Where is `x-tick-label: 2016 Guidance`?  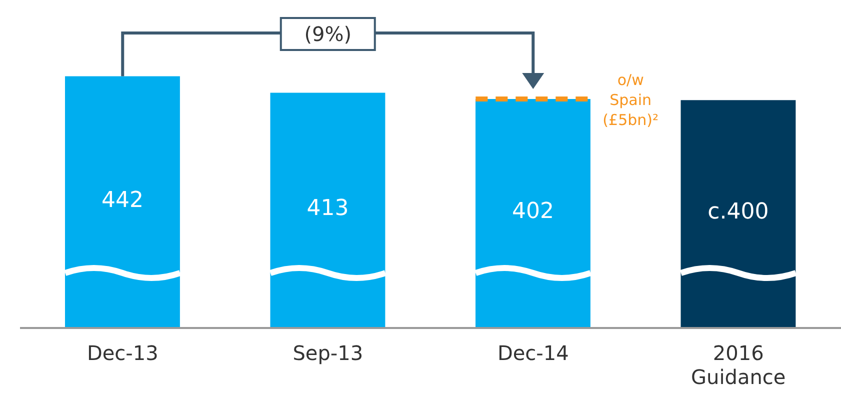 x-tick-label: 2016 Guidance is located at coordinates (738, 365).